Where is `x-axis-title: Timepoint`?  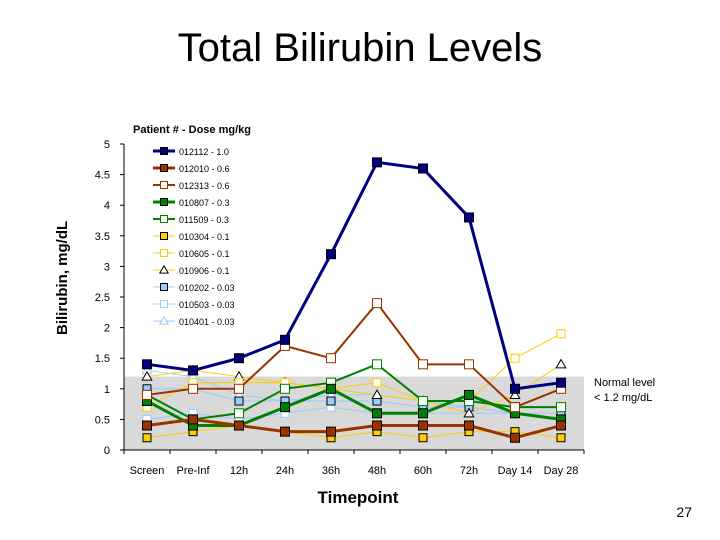
x-axis-title: Timepoint is located at coordinates (358, 497).